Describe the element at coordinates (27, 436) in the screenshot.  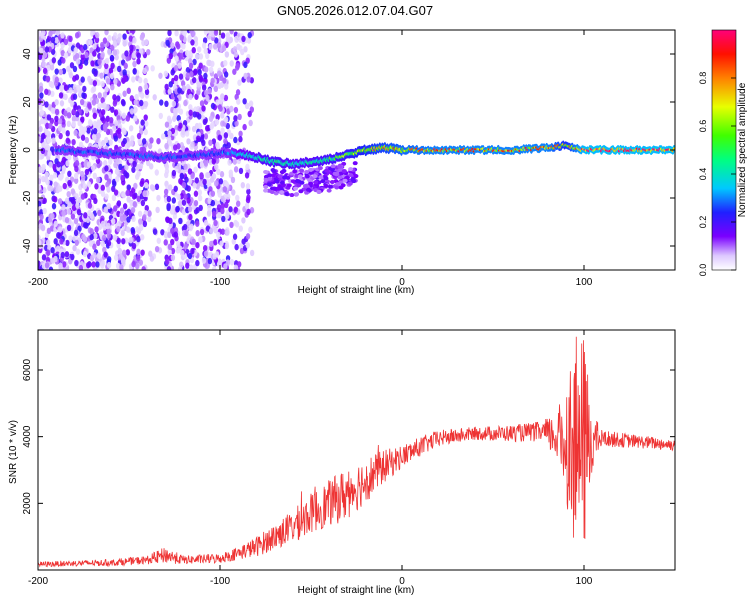
I see `snr-y-tick-label: 4000` at that location.